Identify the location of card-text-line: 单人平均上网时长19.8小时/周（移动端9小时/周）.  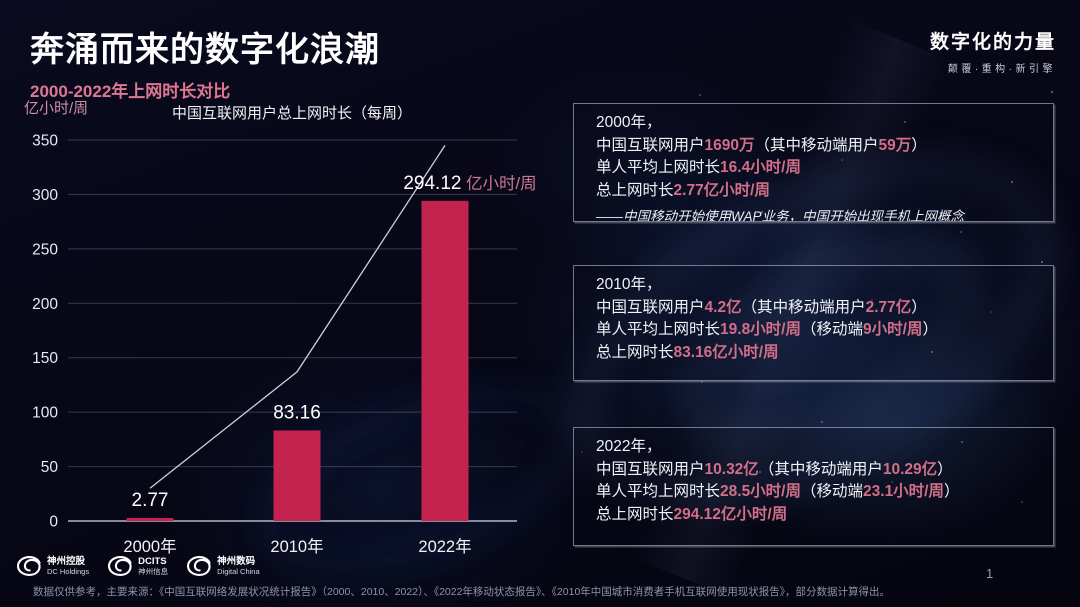
(813, 330).